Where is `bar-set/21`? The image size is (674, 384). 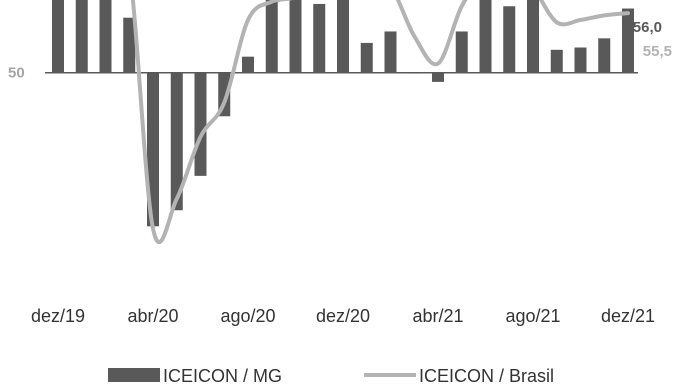 bar-set/21 is located at coordinates (556, 61).